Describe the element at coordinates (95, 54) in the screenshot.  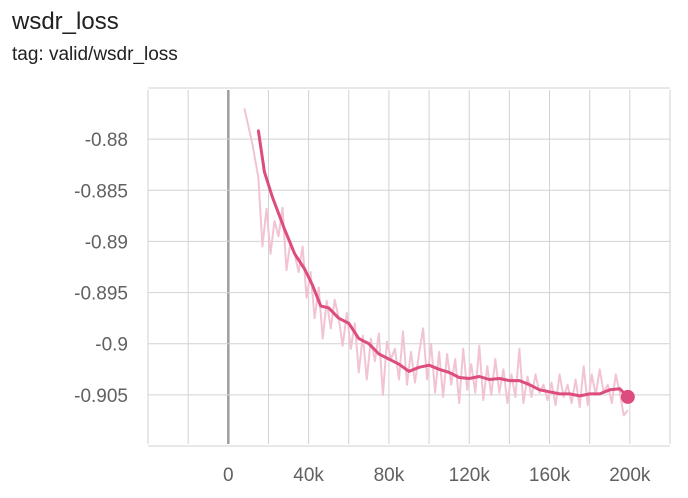
I see `chart-tag-subtitle: tag: valid/wsdr_loss` at that location.